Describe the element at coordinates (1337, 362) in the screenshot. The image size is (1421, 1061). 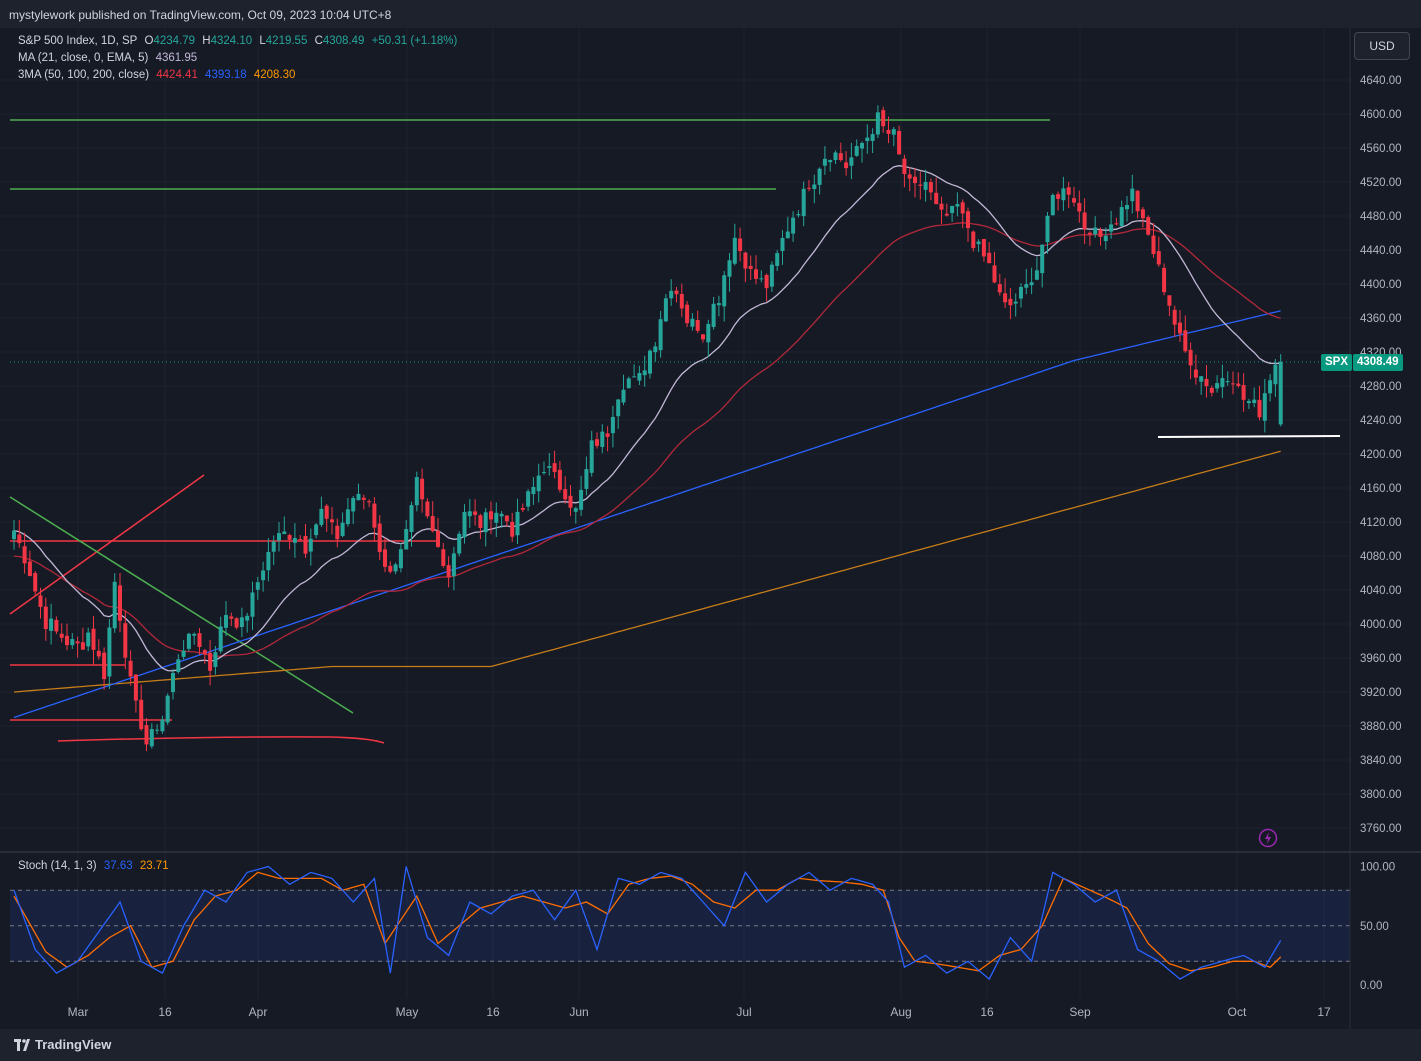
I see `last-price-symbol-tag: SPX` at that location.